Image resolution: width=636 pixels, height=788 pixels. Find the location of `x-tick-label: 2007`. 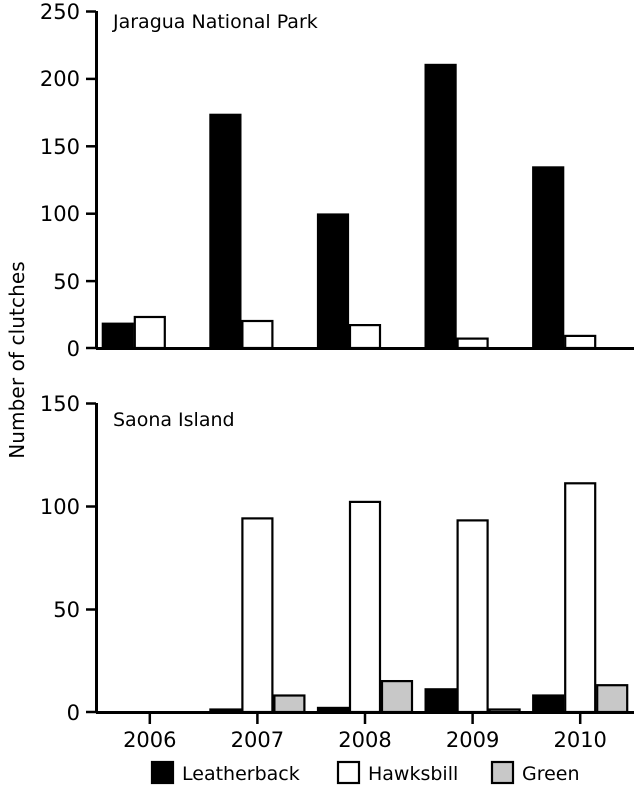

x-tick-label: 2007 is located at coordinates (257, 740).